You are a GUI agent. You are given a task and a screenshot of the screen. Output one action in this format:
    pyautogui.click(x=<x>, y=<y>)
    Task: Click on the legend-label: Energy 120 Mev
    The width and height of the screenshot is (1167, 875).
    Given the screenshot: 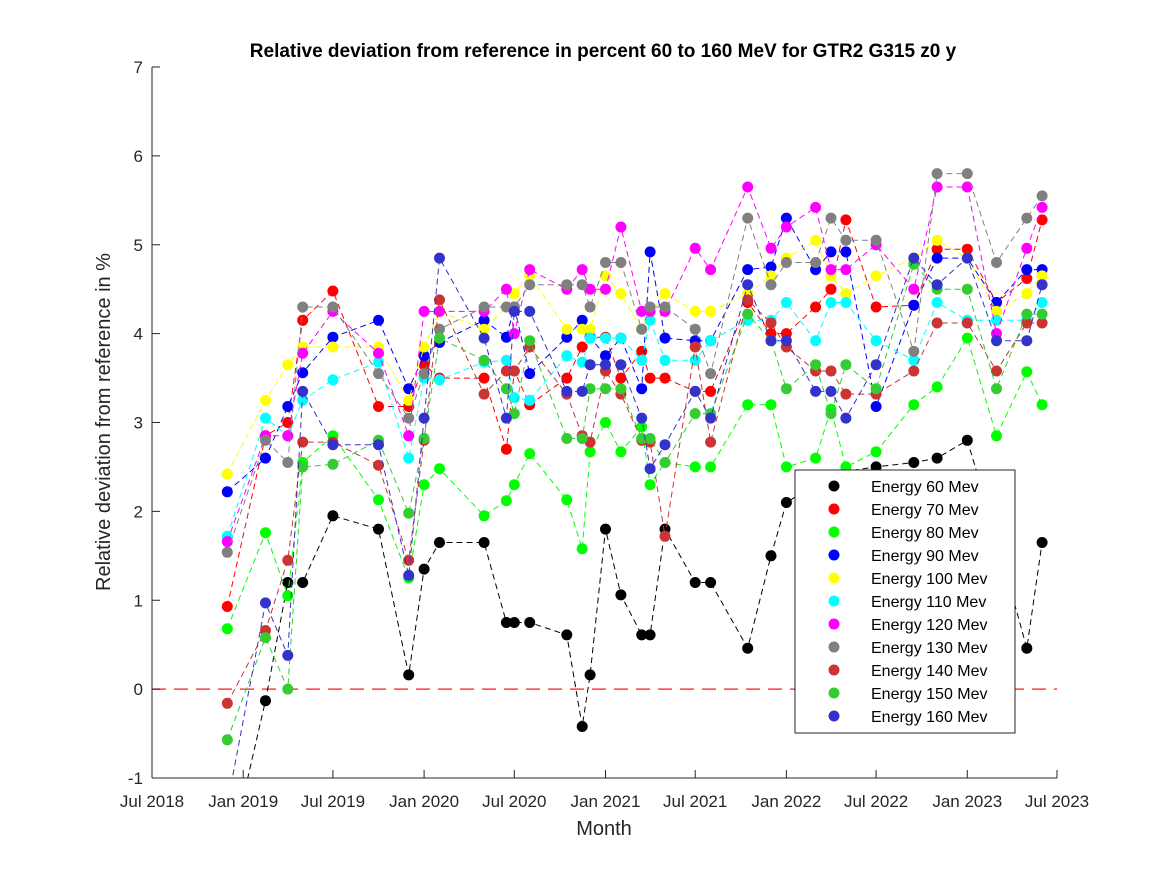 What is the action you would take?
    pyautogui.click(x=929, y=625)
    